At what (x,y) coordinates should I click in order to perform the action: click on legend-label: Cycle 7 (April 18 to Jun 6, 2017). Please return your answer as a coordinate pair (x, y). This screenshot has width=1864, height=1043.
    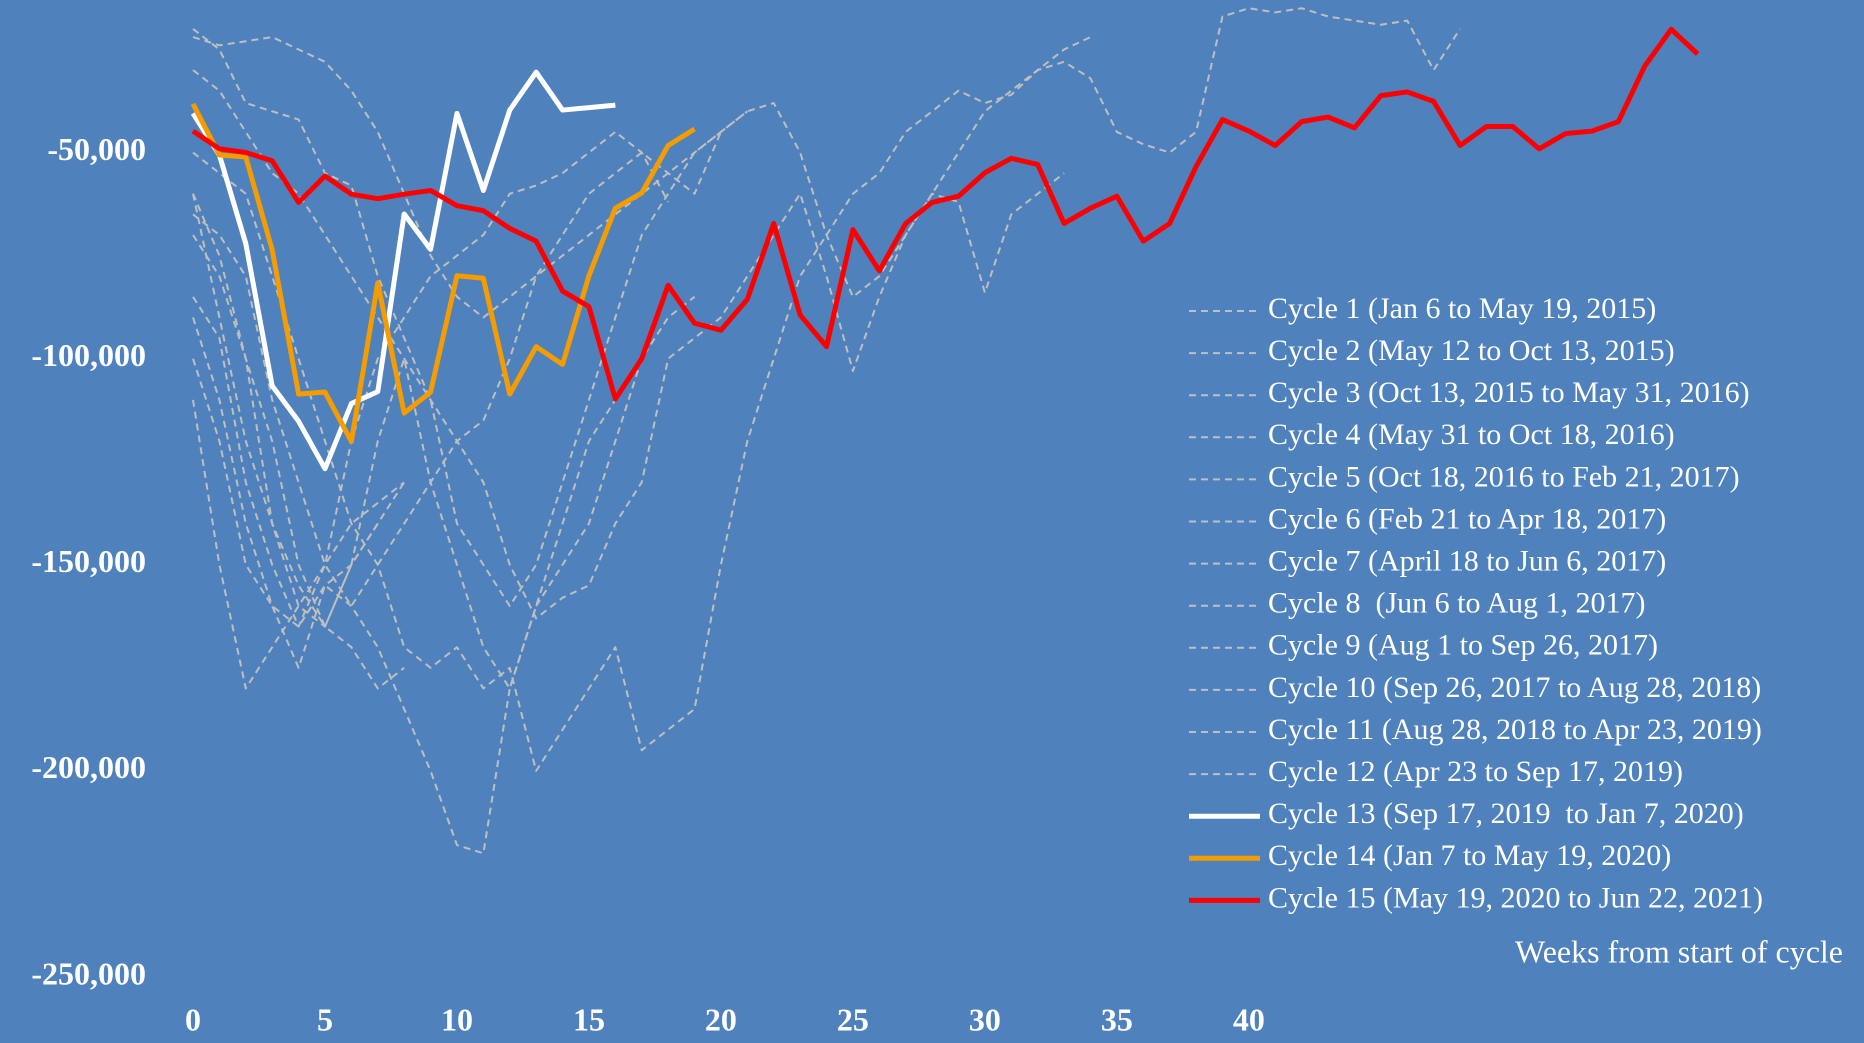
    Looking at the image, I should click on (1467, 560).